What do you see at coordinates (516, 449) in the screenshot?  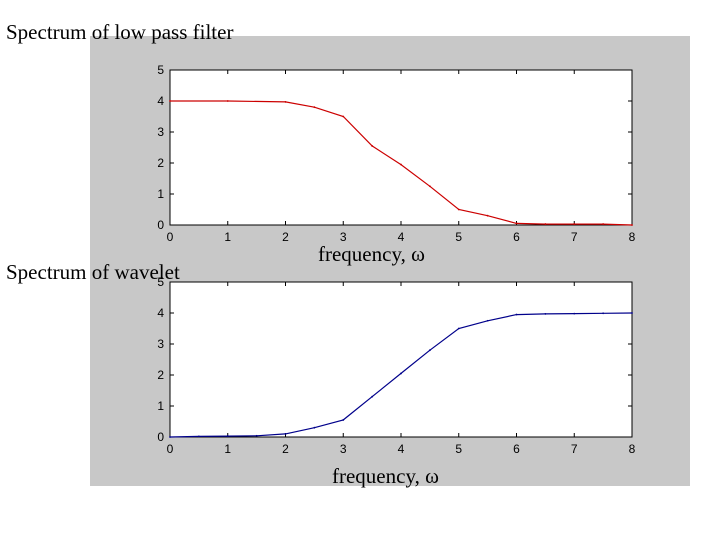 I see `chart-2-xtick-label: 6` at bounding box center [516, 449].